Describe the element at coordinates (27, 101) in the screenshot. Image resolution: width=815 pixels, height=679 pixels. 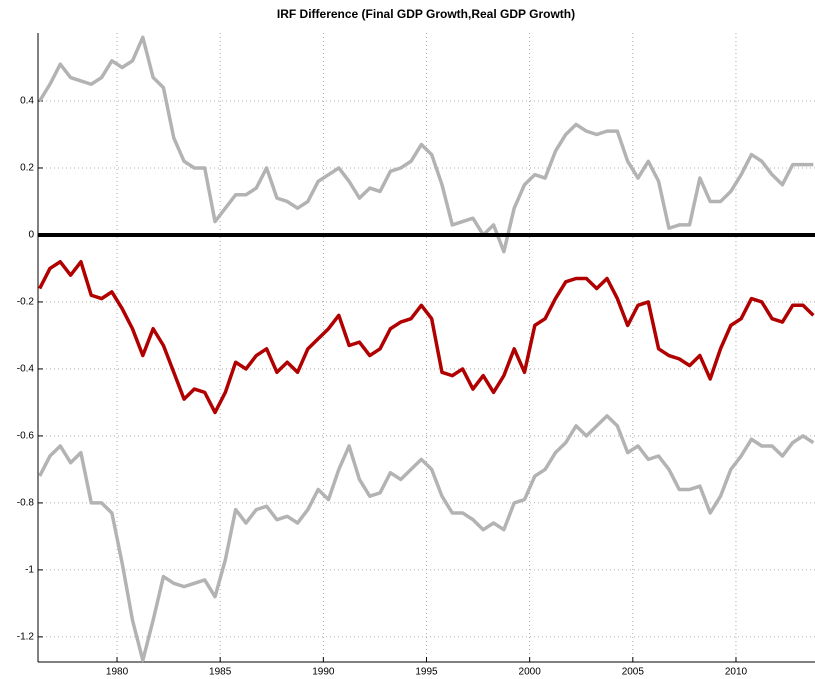
I see `y-tick-label: 0.4` at that location.